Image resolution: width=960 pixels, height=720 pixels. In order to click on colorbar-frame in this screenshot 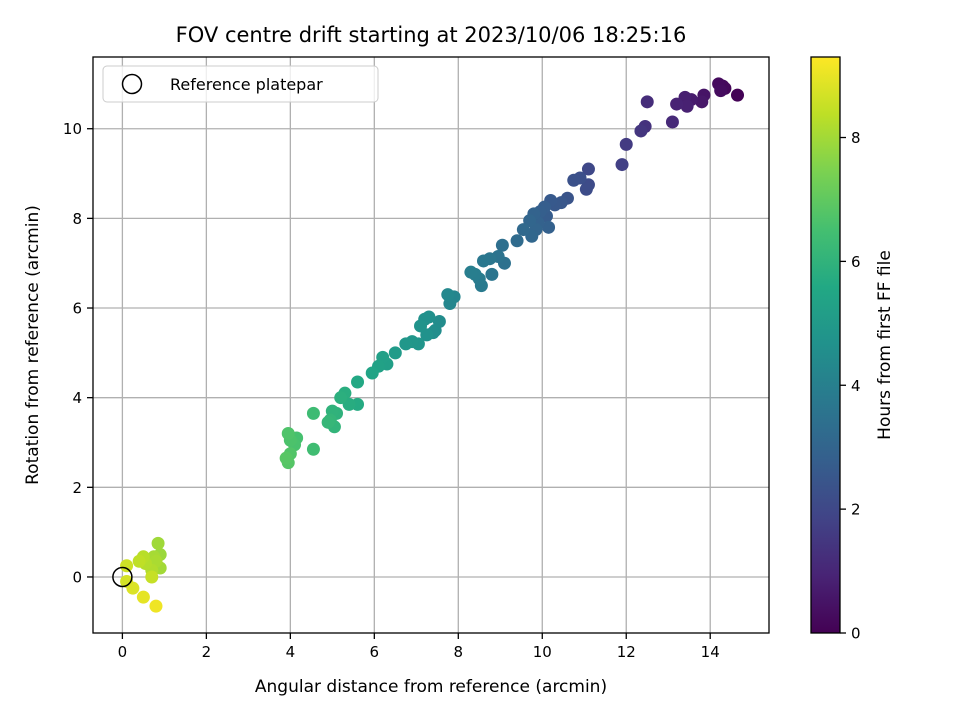, I will do `click(825, 345)`.